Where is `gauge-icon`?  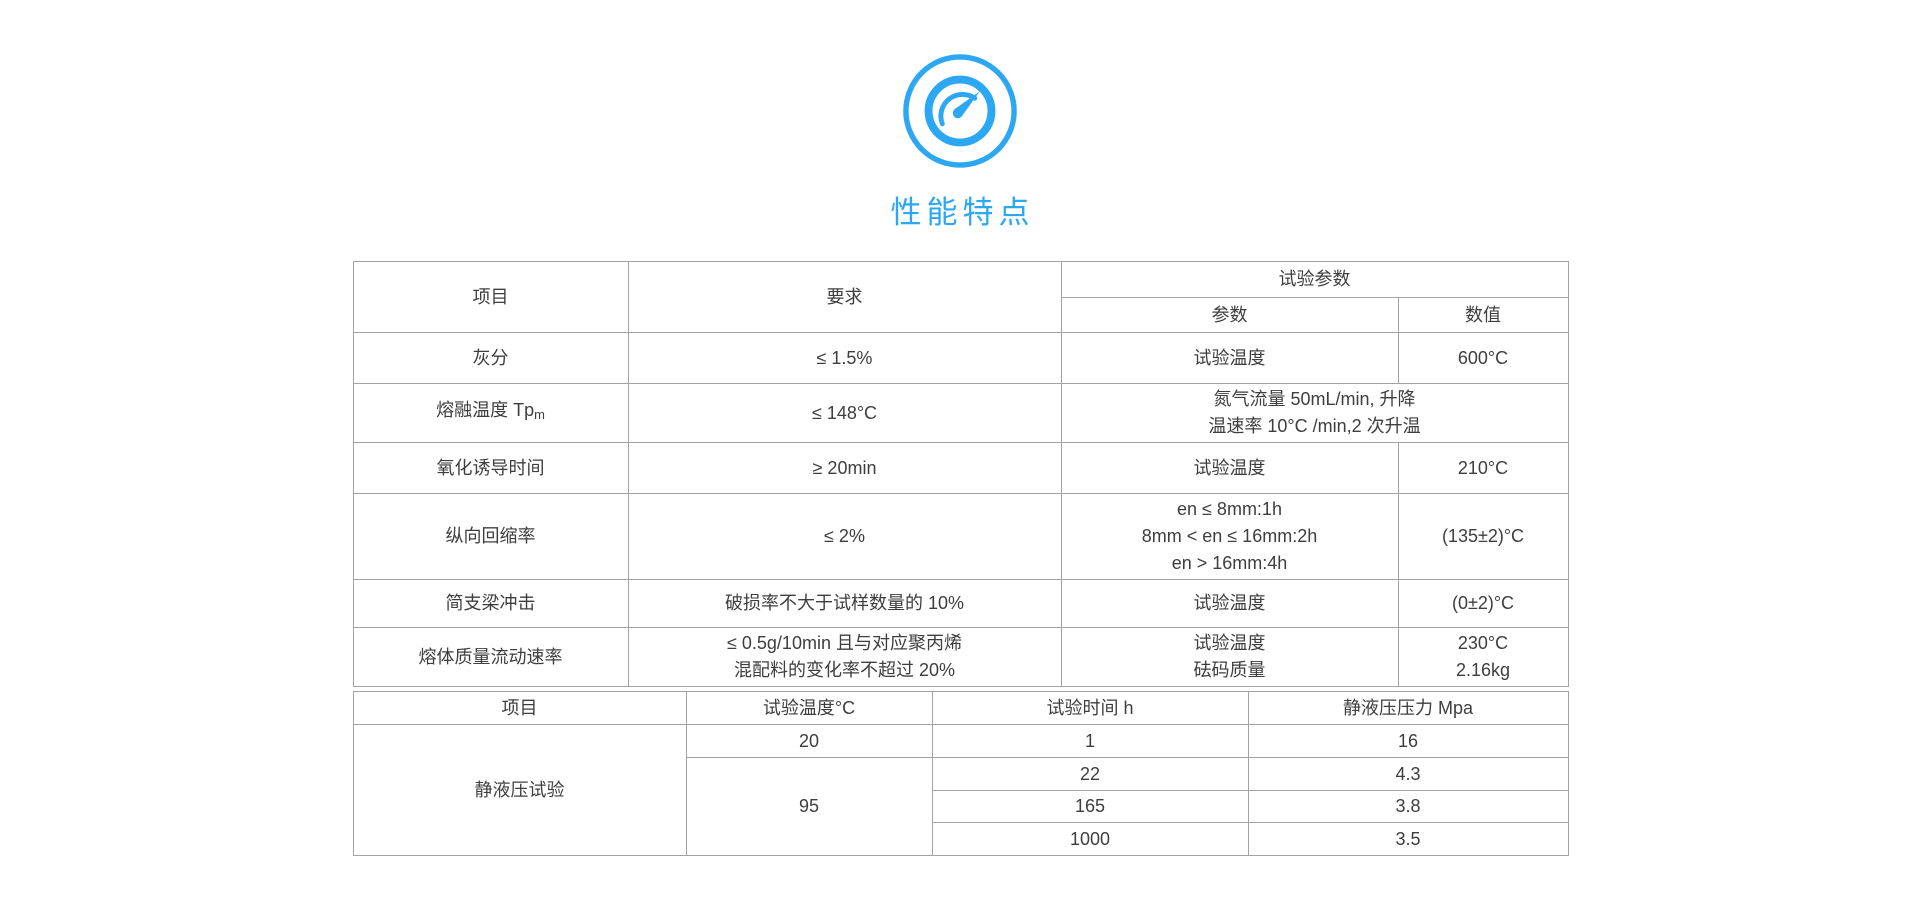 gauge-icon is located at coordinates (960, 111).